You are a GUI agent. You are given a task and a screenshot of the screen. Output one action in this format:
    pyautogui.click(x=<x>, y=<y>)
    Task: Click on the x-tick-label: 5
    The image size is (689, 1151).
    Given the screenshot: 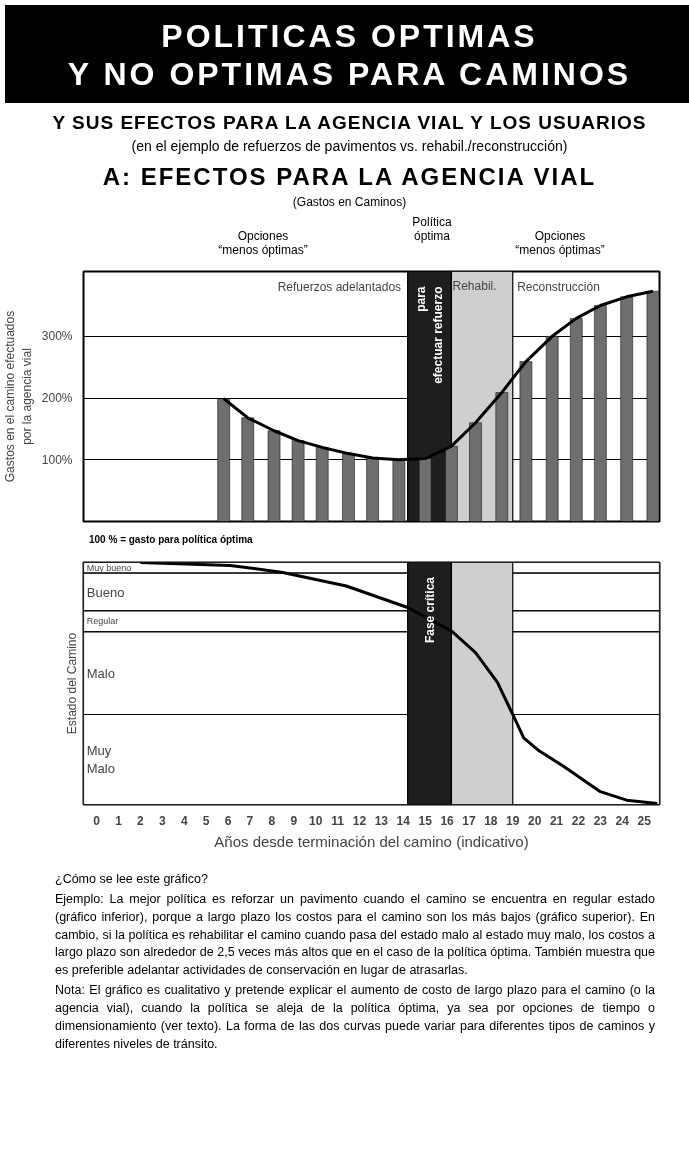 What is the action you would take?
    pyautogui.click(x=206, y=820)
    